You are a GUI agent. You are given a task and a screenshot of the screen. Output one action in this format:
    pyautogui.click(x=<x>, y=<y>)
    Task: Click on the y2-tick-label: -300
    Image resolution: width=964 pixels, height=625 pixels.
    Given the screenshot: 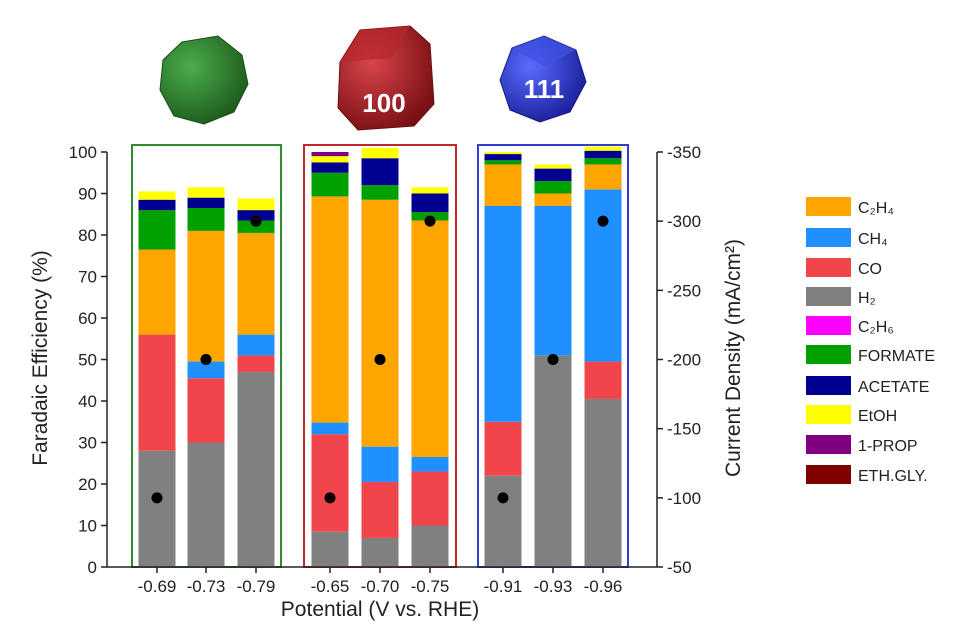 What is the action you would take?
    pyautogui.click(x=684, y=221)
    